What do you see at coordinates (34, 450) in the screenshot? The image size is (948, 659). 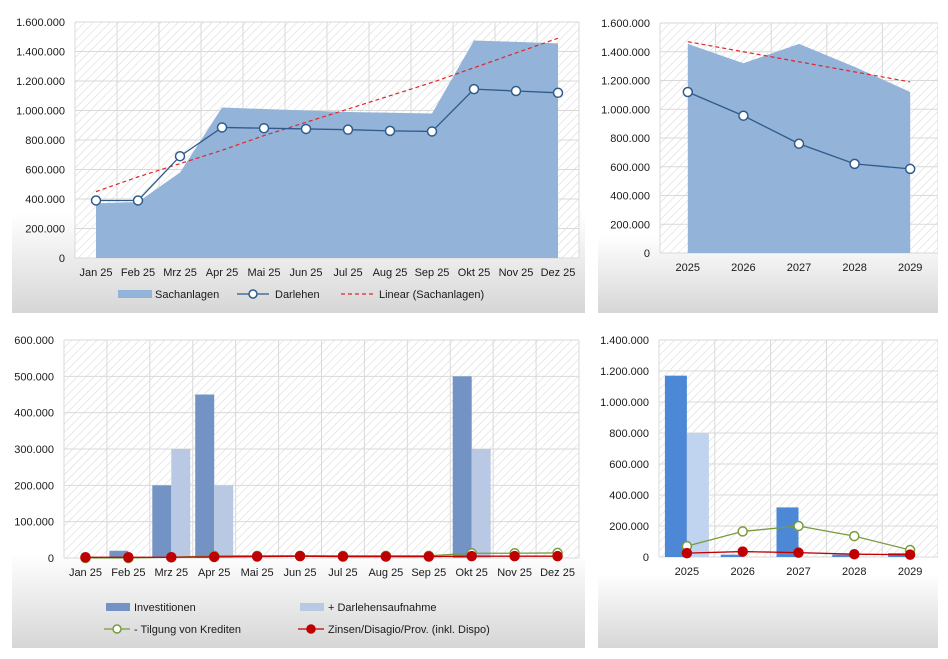 I see `y-tick-label: 300.000` at bounding box center [34, 450].